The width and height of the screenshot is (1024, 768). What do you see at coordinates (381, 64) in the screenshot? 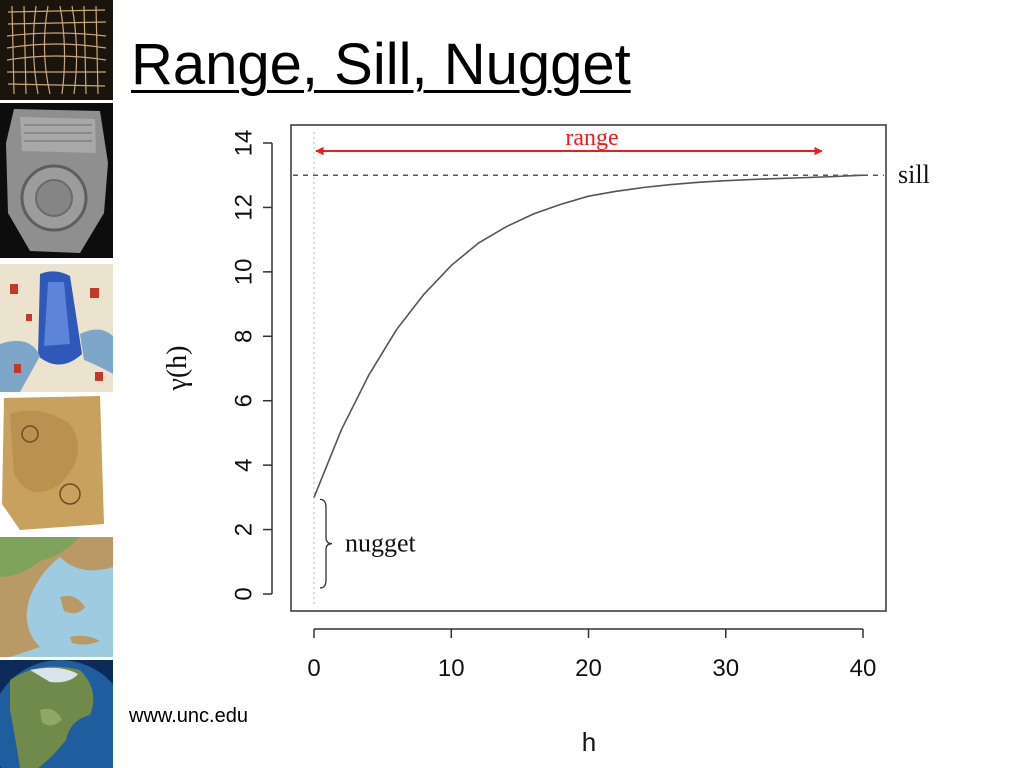
I see `slide-title: Range, Sill, Nugget` at bounding box center [381, 64].